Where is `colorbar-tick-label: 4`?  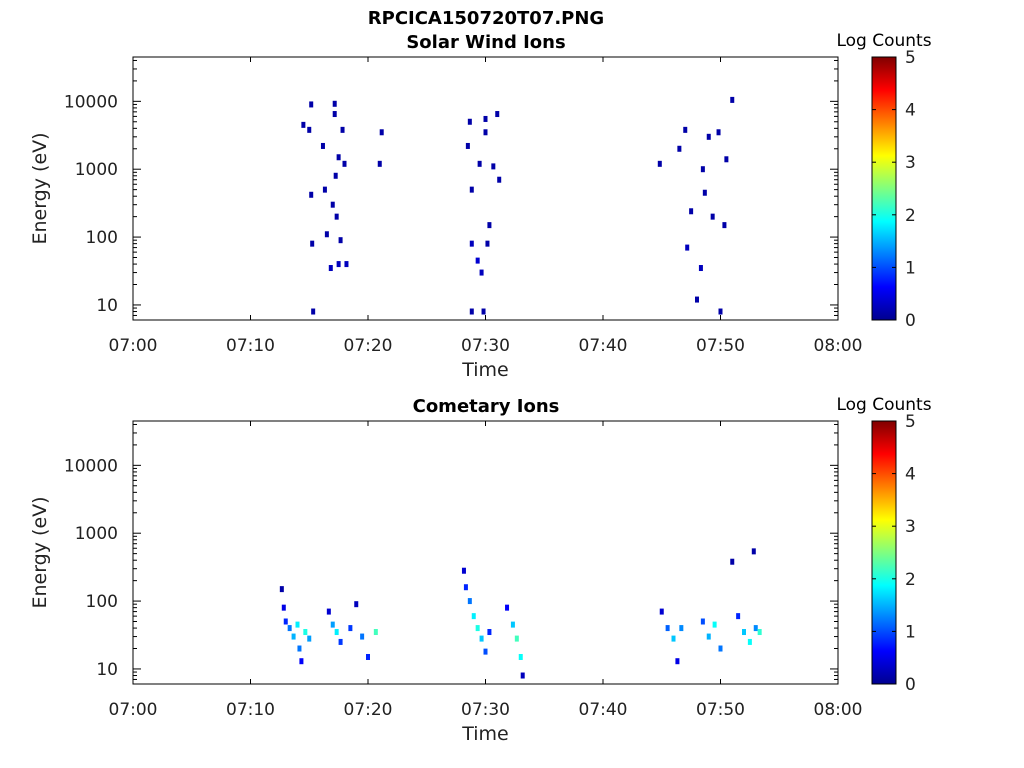
colorbar-tick-label: 4 is located at coordinates (910, 111).